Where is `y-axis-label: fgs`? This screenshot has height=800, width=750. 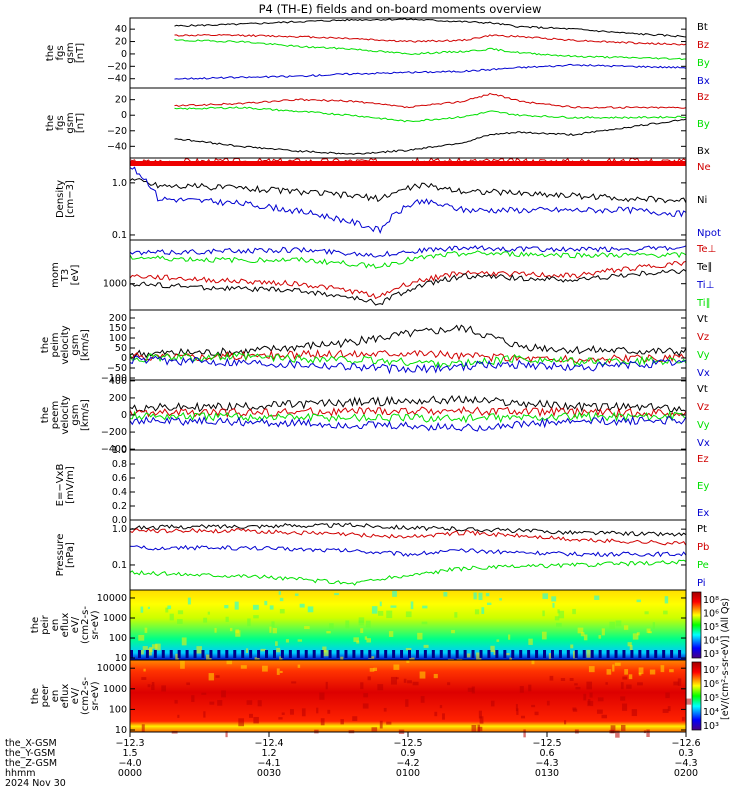 y-axis-label: fgs is located at coordinates (60, 52).